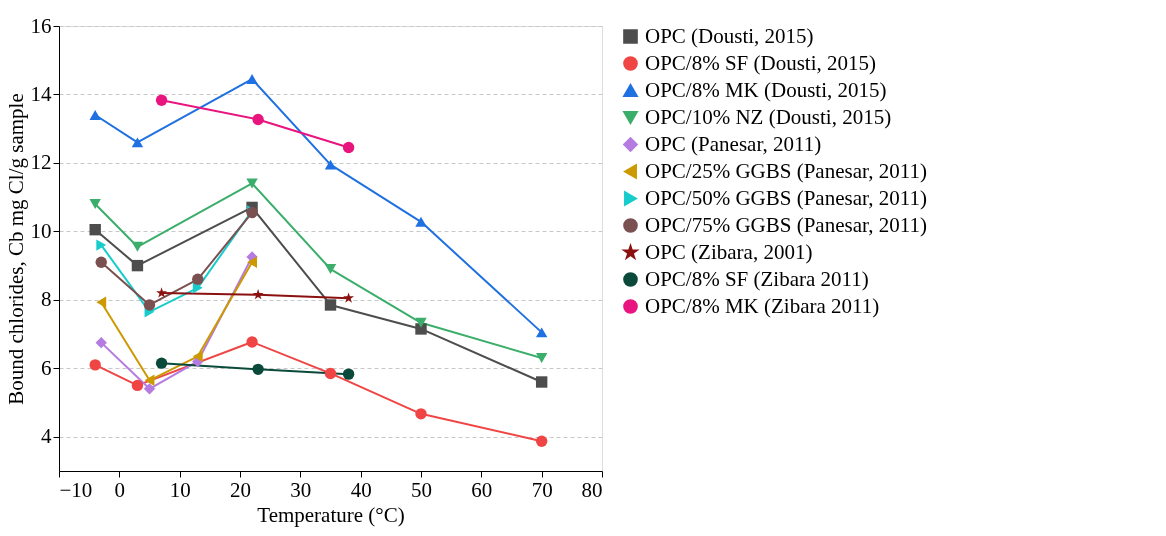 This screenshot has height=536, width=1166. What do you see at coordinates (757, 278) in the screenshot?
I see `legend-label: OPC/8% SF (Zibara 2011)` at bounding box center [757, 278].